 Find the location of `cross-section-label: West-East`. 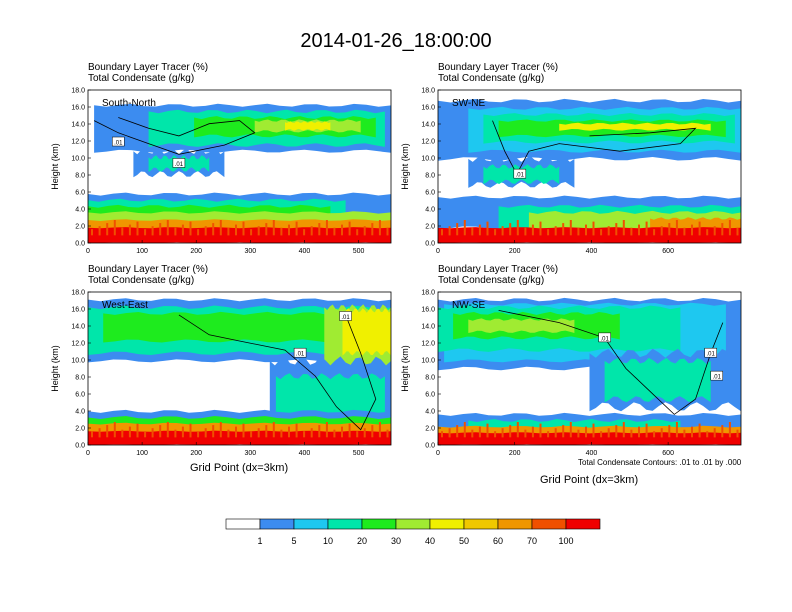

cross-section-label: West-East is located at coordinates (125, 305).